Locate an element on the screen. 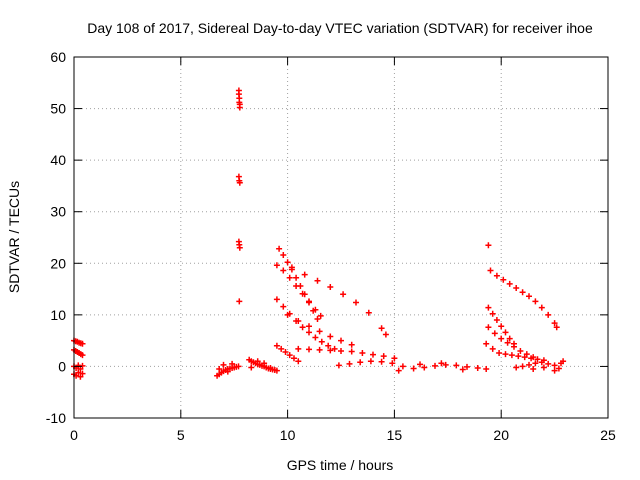 This screenshot has width=640, height=480. series-cluster-start-a is located at coordinates (78, 342).